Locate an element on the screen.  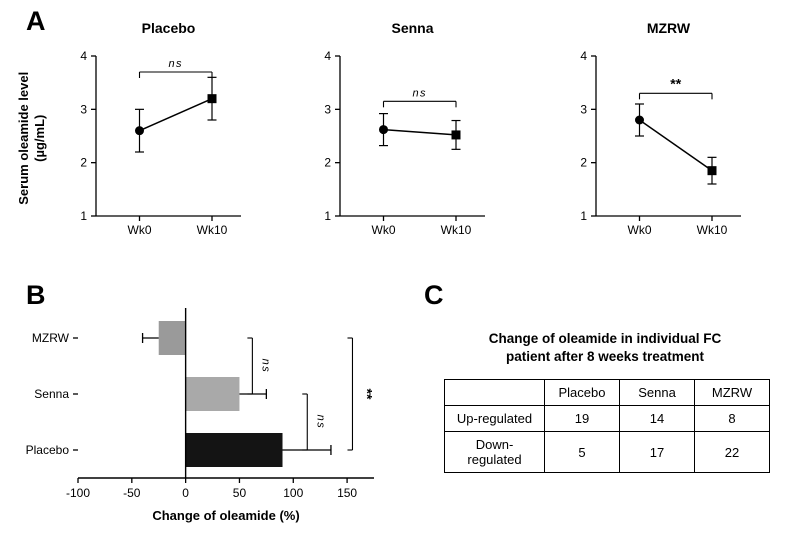
cell-upregulated-senna: 14 is located at coordinates (657, 419).